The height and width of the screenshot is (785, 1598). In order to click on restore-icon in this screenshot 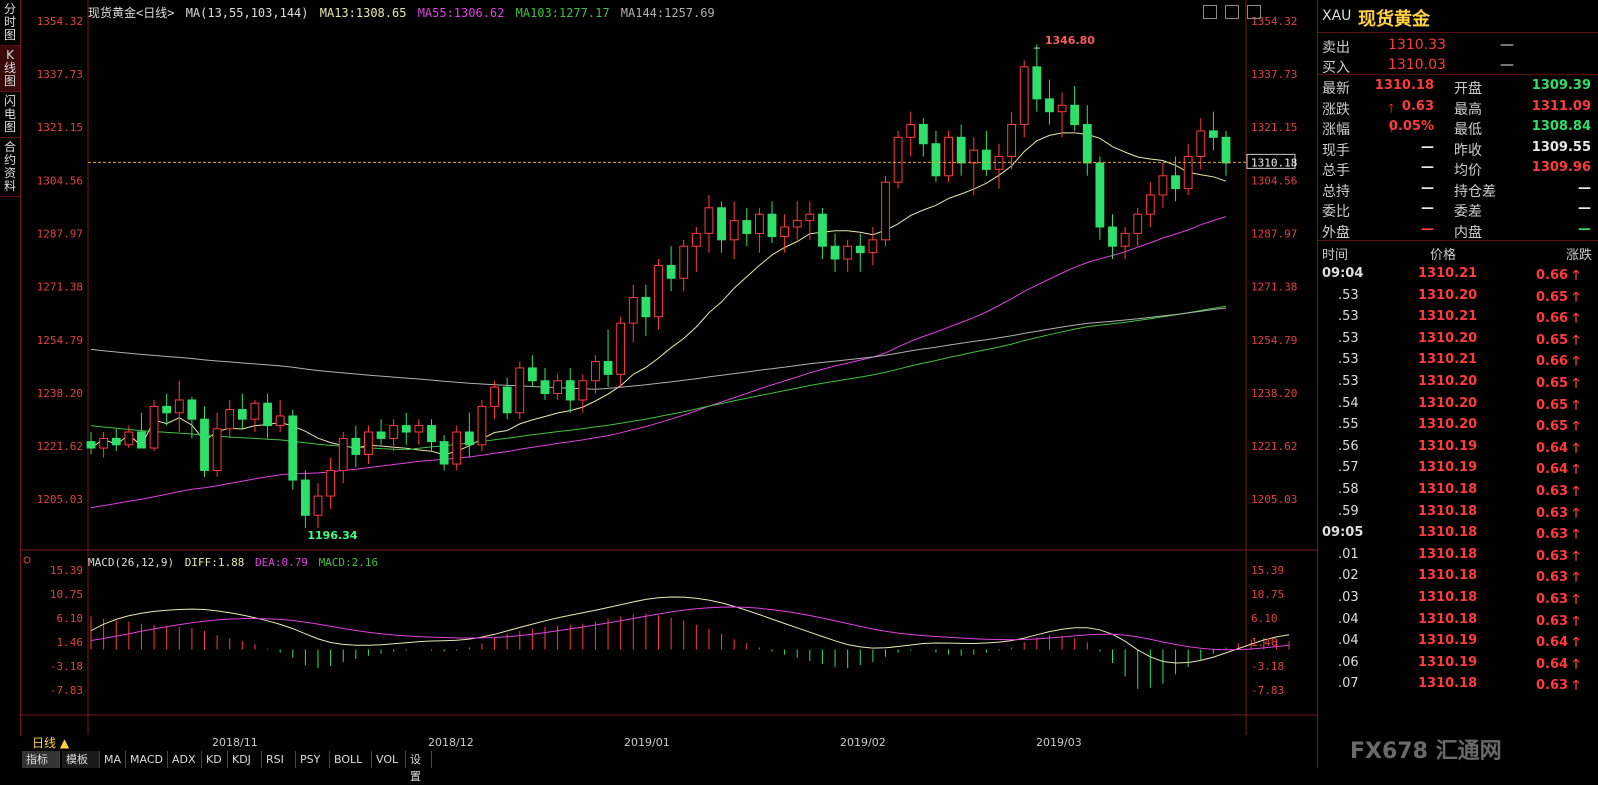, I will do `click(1210, 12)`.